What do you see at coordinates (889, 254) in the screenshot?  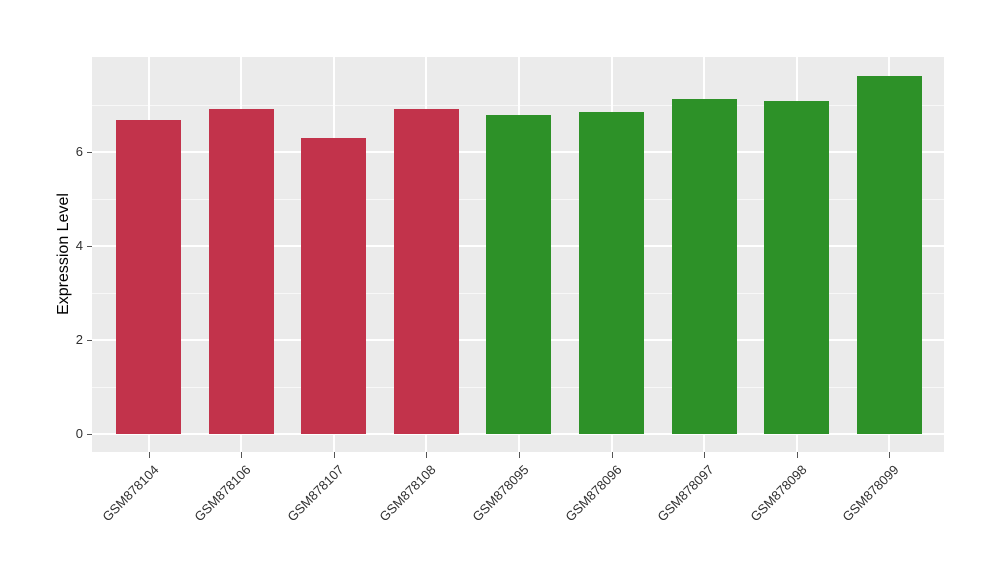 I see `bar-GSM878099` at bounding box center [889, 254].